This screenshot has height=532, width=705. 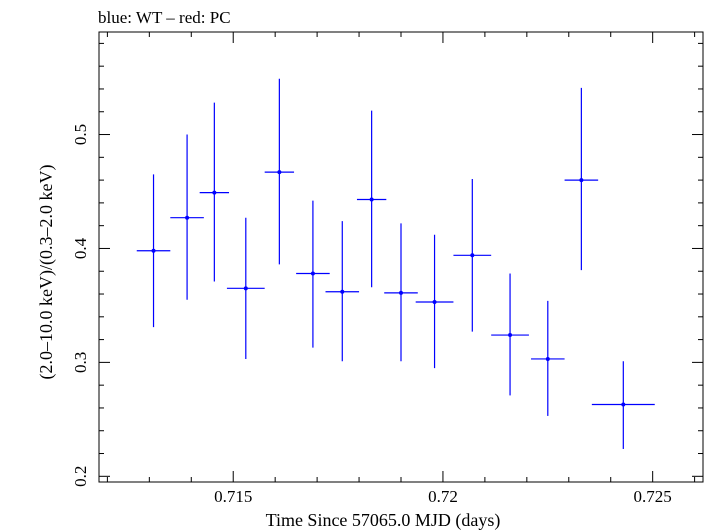 I want to click on x-tick-label: 0.725, so click(x=653, y=496).